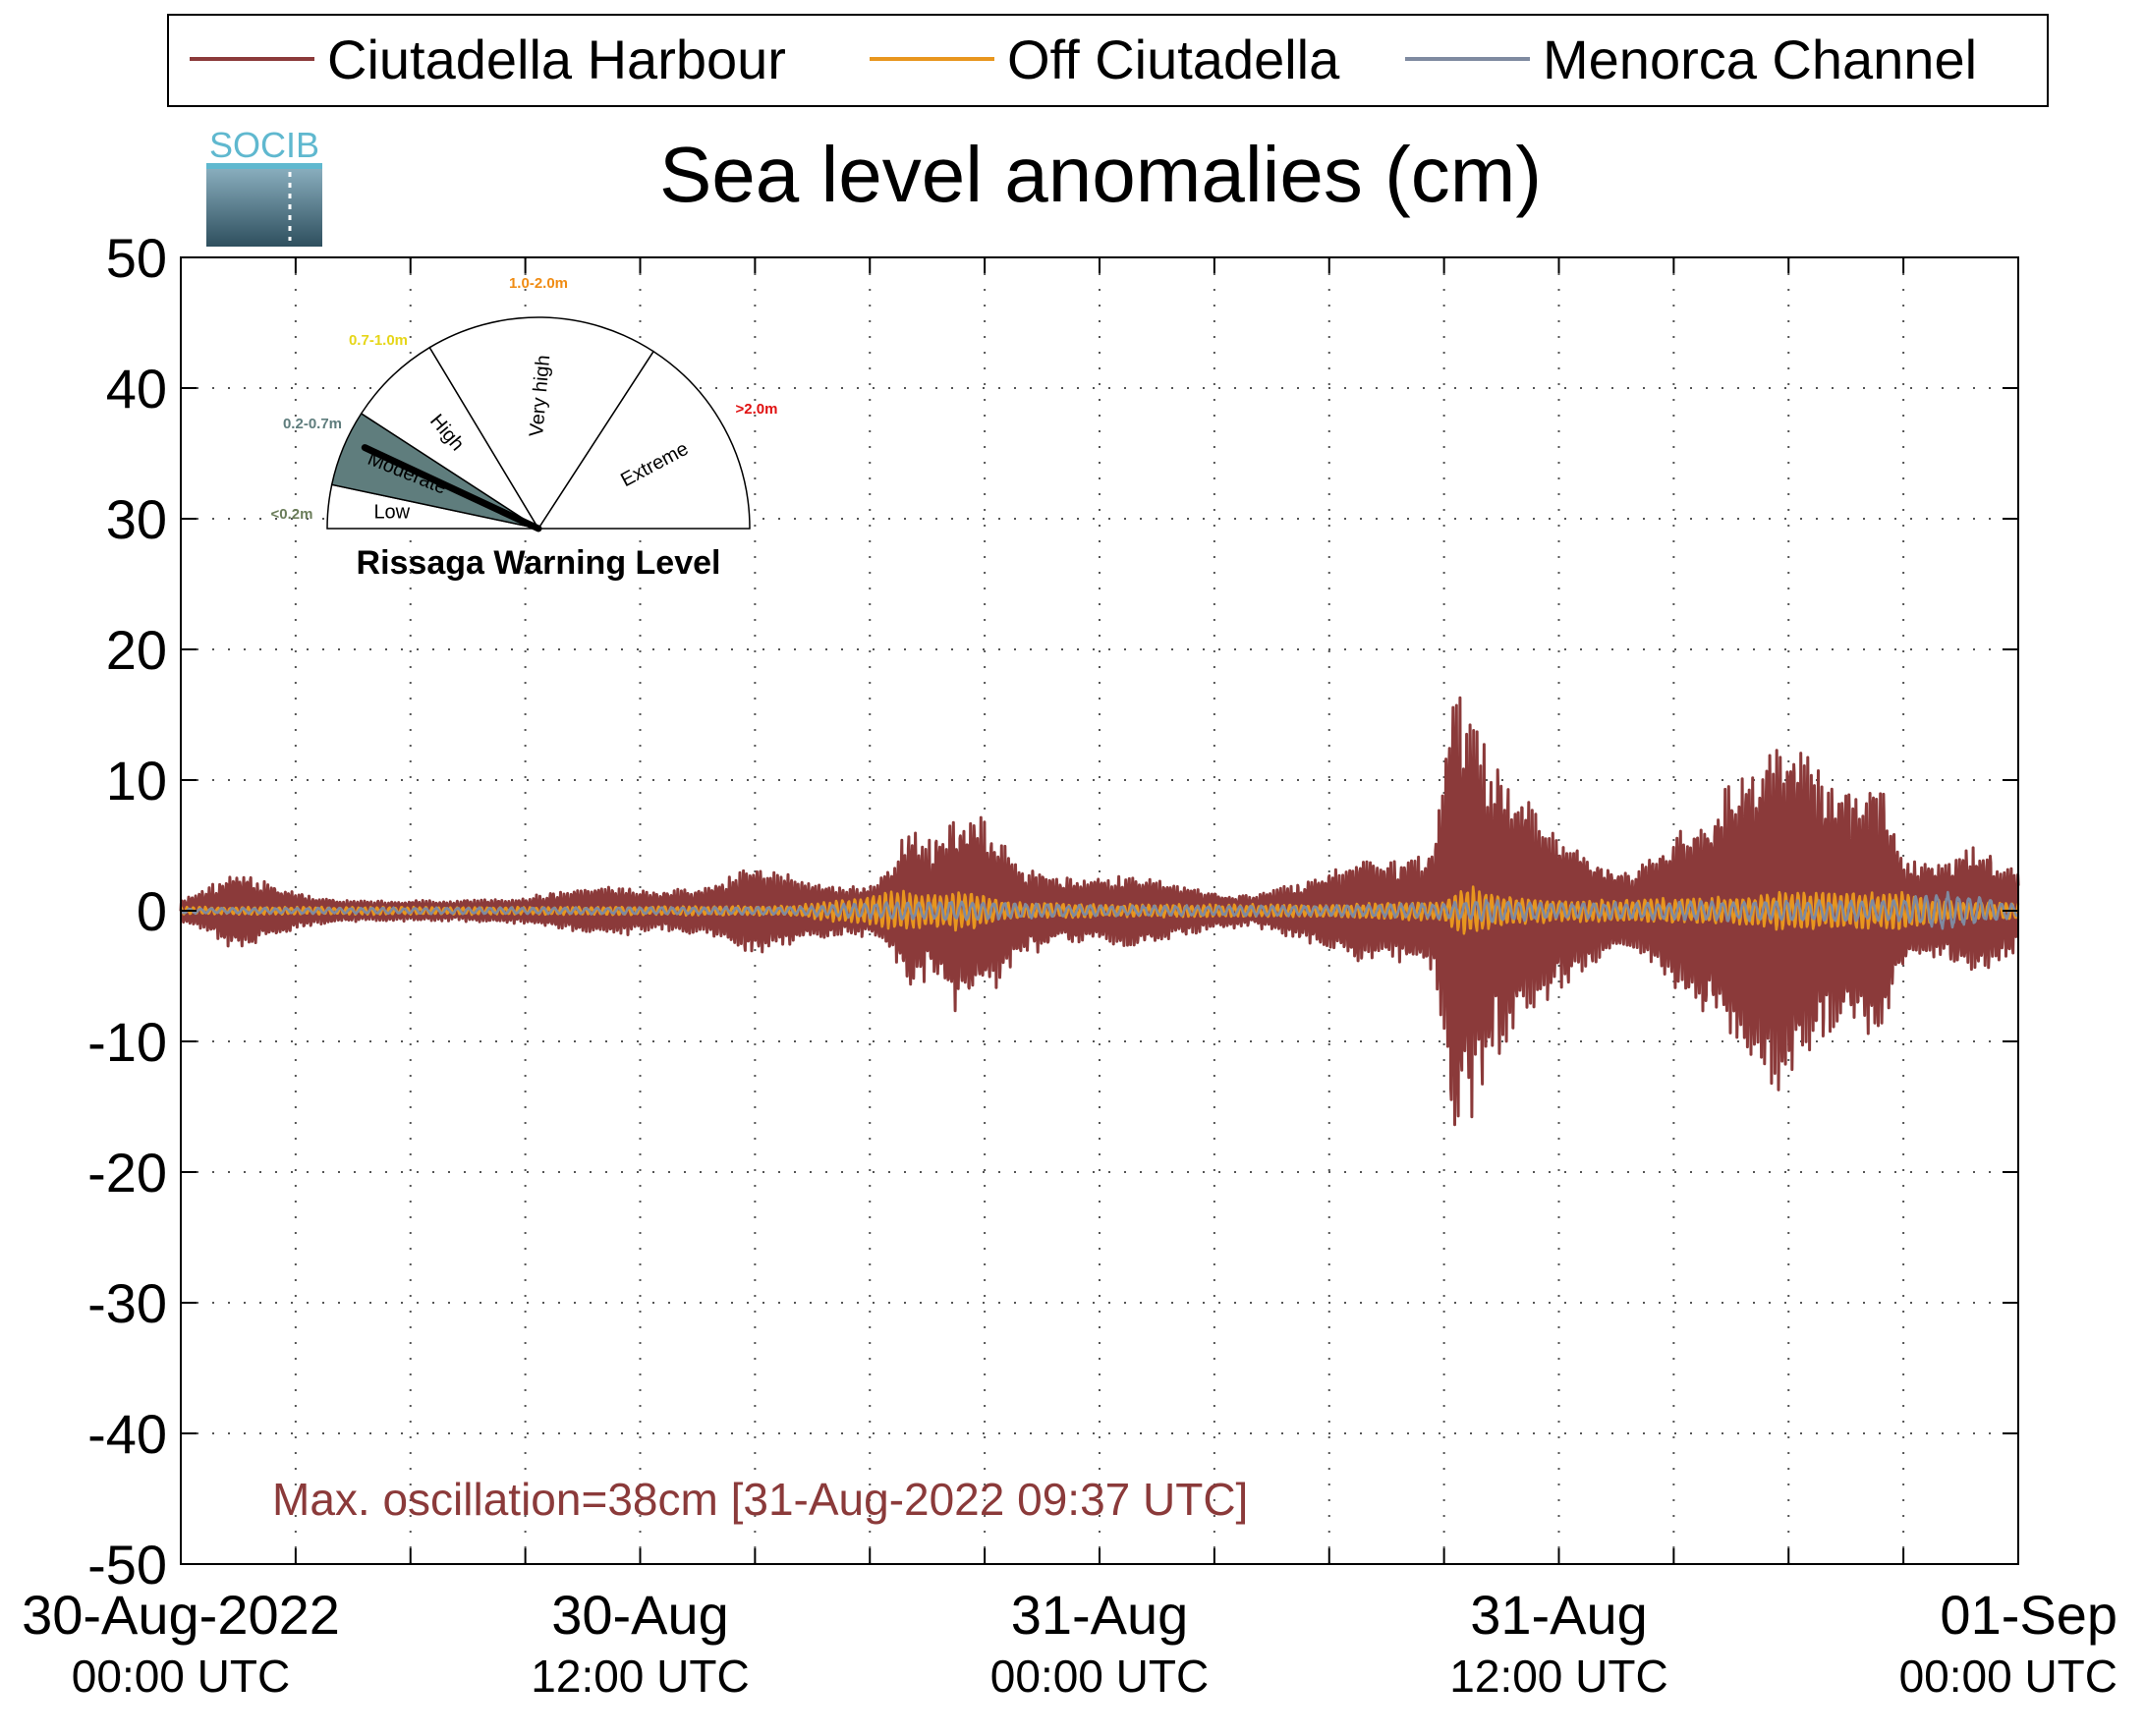 The image size is (2145, 1736). I want to click on series-line-menorca-channel, so click(1099, 910).